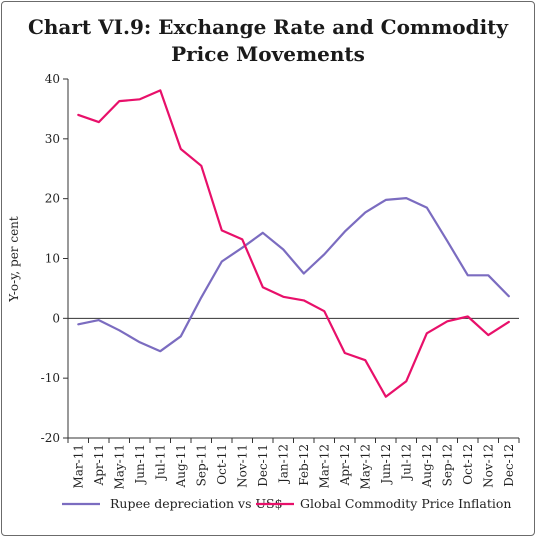  What do you see at coordinates (406, 463) in the screenshot?
I see `x-tick-label: Jul-12` at bounding box center [406, 463].